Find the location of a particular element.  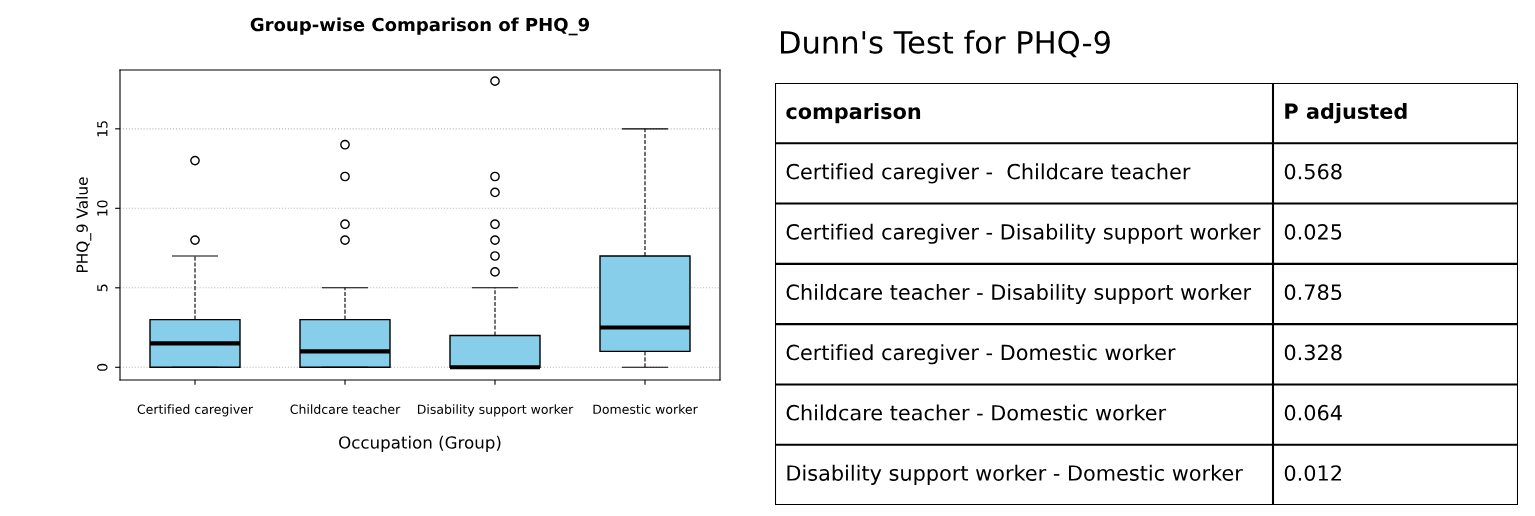

category-label: Certified caregiver - Childcare teacher is located at coordinates (988, 173).